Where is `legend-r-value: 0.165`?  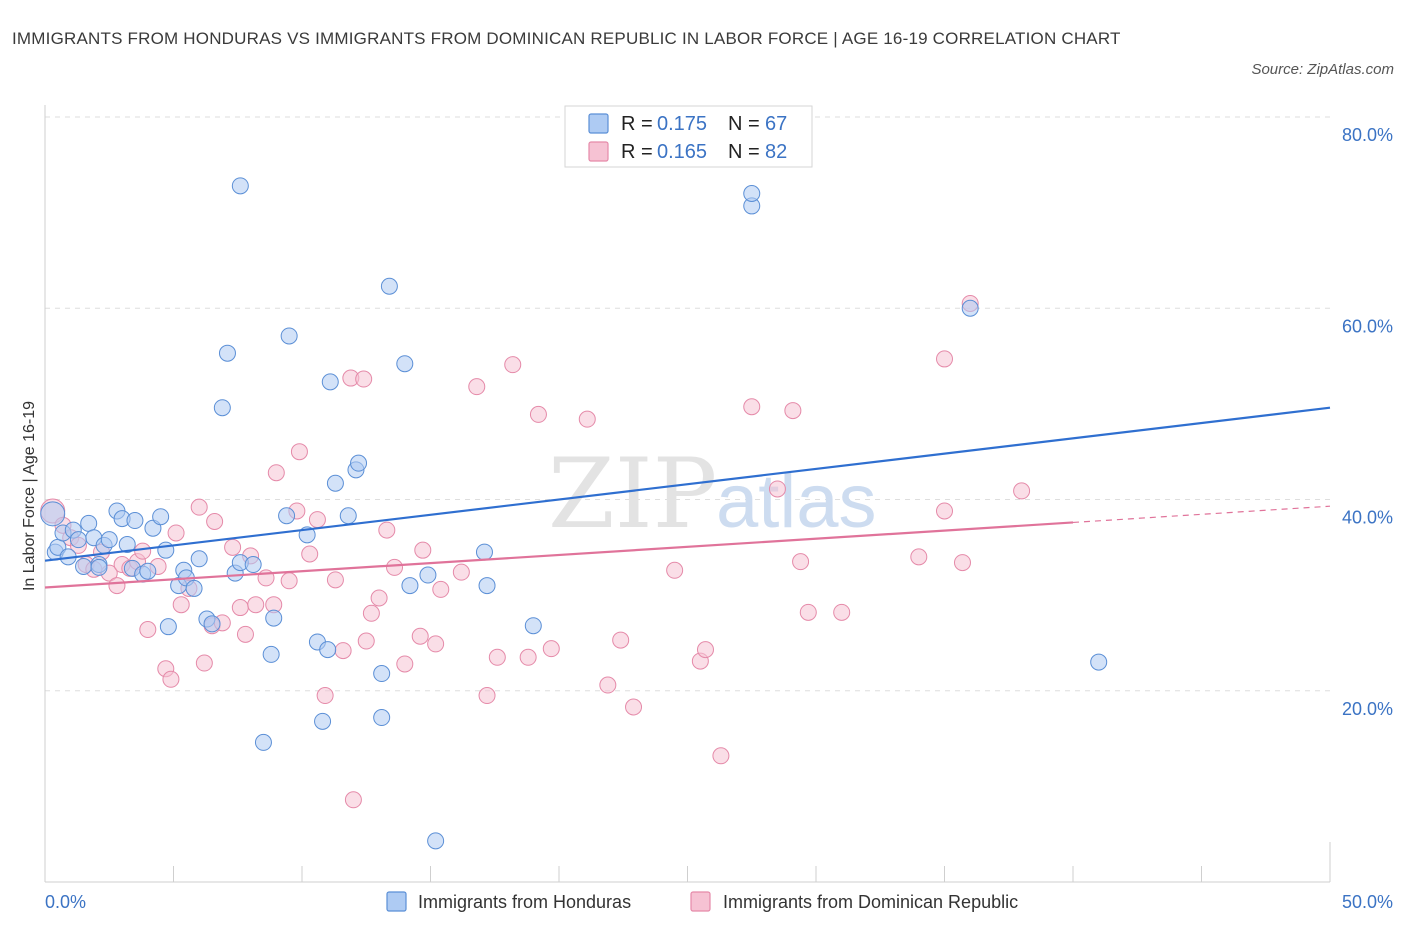 legend-r-value: 0.165 is located at coordinates (682, 152).